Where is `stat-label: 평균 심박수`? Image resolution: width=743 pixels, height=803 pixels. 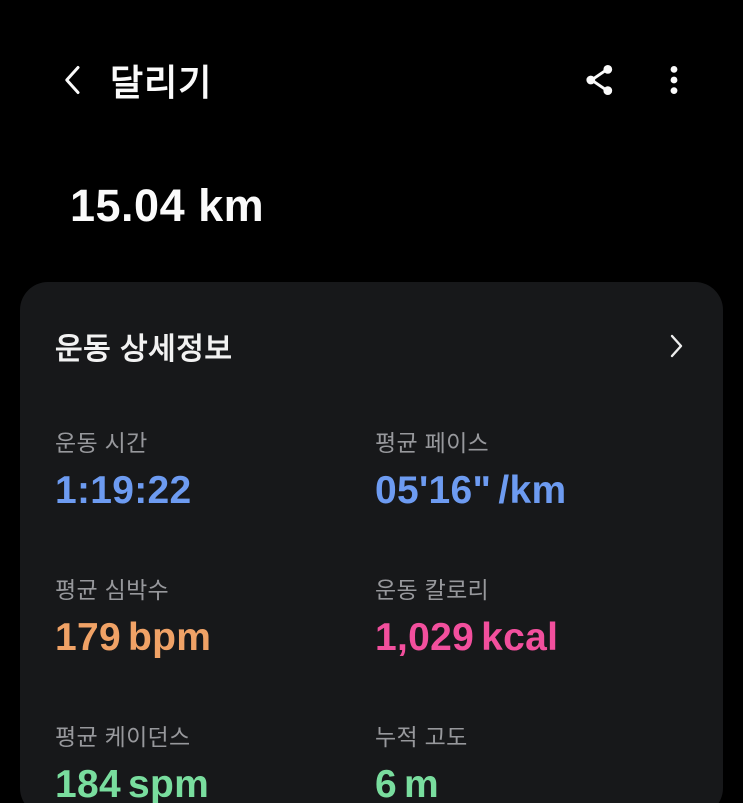
stat-label: 평균 심박수 is located at coordinates (112, 590).